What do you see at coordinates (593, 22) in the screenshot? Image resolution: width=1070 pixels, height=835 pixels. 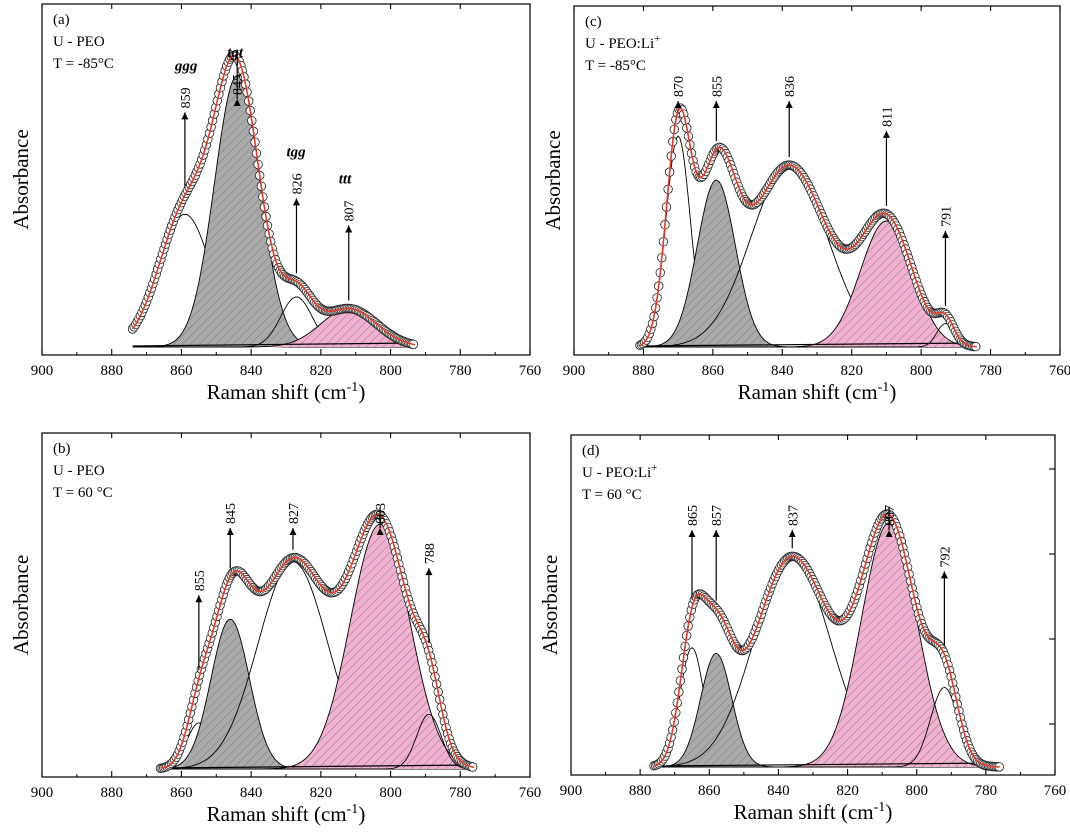 I see `panel-label: (c)` at bounding box center [593, 22].